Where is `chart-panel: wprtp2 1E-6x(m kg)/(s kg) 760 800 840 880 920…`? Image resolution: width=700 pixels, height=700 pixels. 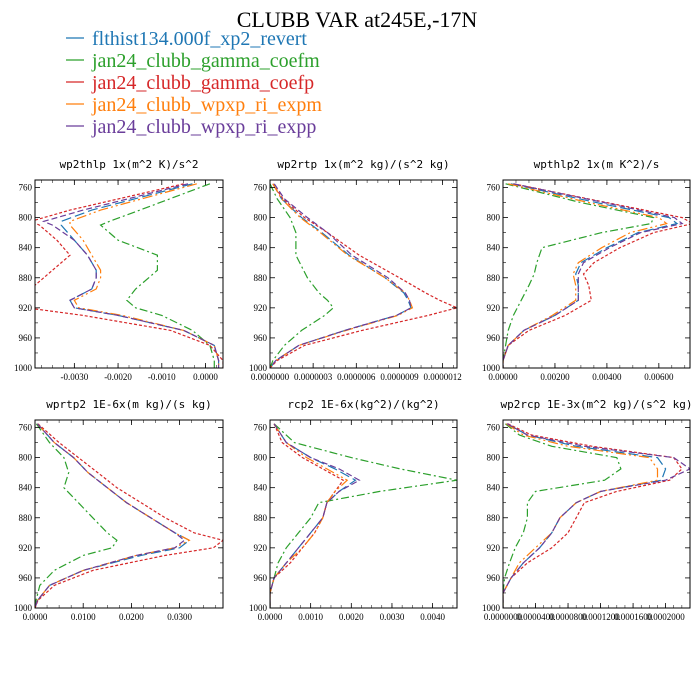 chart-panel: wprtp2 1E-6x(m kg)/(s kg) 760 800 840 880 920… is located at coordinates (119, 510).